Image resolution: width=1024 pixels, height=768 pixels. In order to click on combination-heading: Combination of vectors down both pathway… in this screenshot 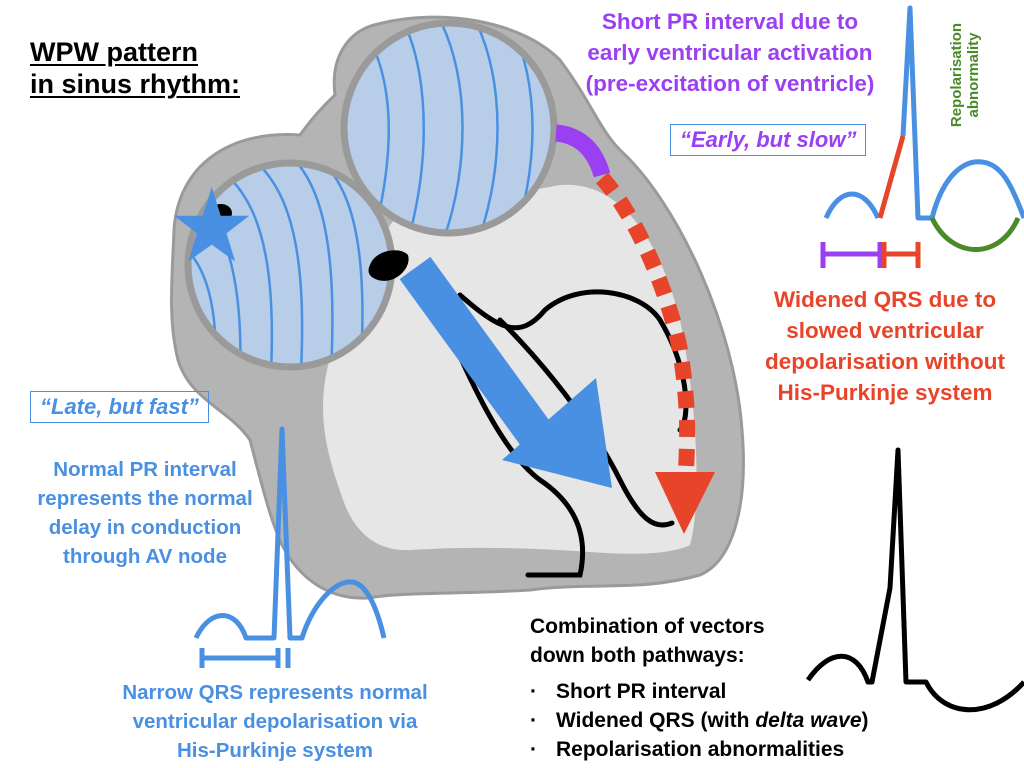, I will do `click(647, 641)`.